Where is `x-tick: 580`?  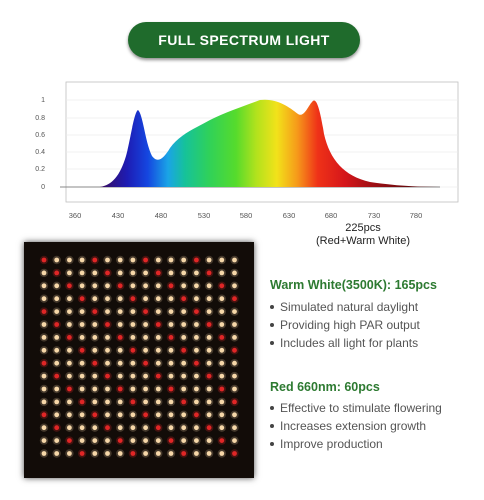 x-tick: 580 is located at coordinates (246, 215).